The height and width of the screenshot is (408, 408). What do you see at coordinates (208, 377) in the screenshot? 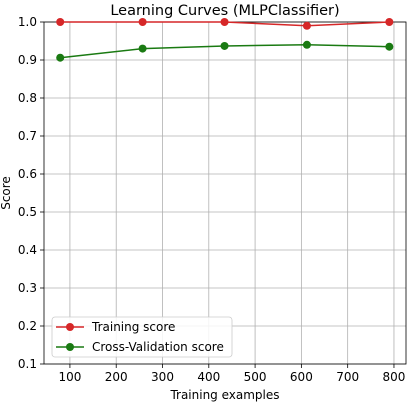
I see `x-tick-label: 400` at bounding box center [208, 377].